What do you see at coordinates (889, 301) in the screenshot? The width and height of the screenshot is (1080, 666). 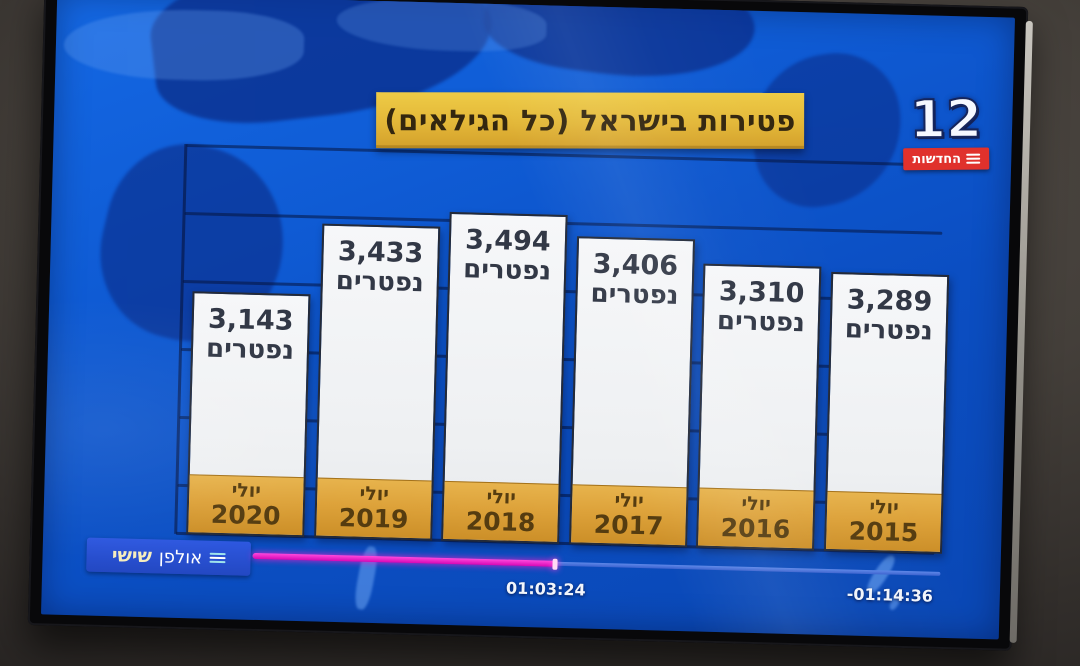 I see `bar-value: 3,289` at bounding box center [889, 301].